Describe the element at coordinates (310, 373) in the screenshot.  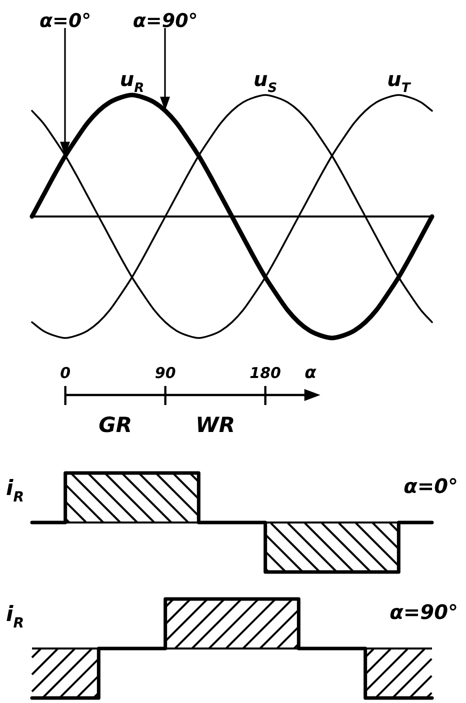
I see `x-axis-title: α` at that location.